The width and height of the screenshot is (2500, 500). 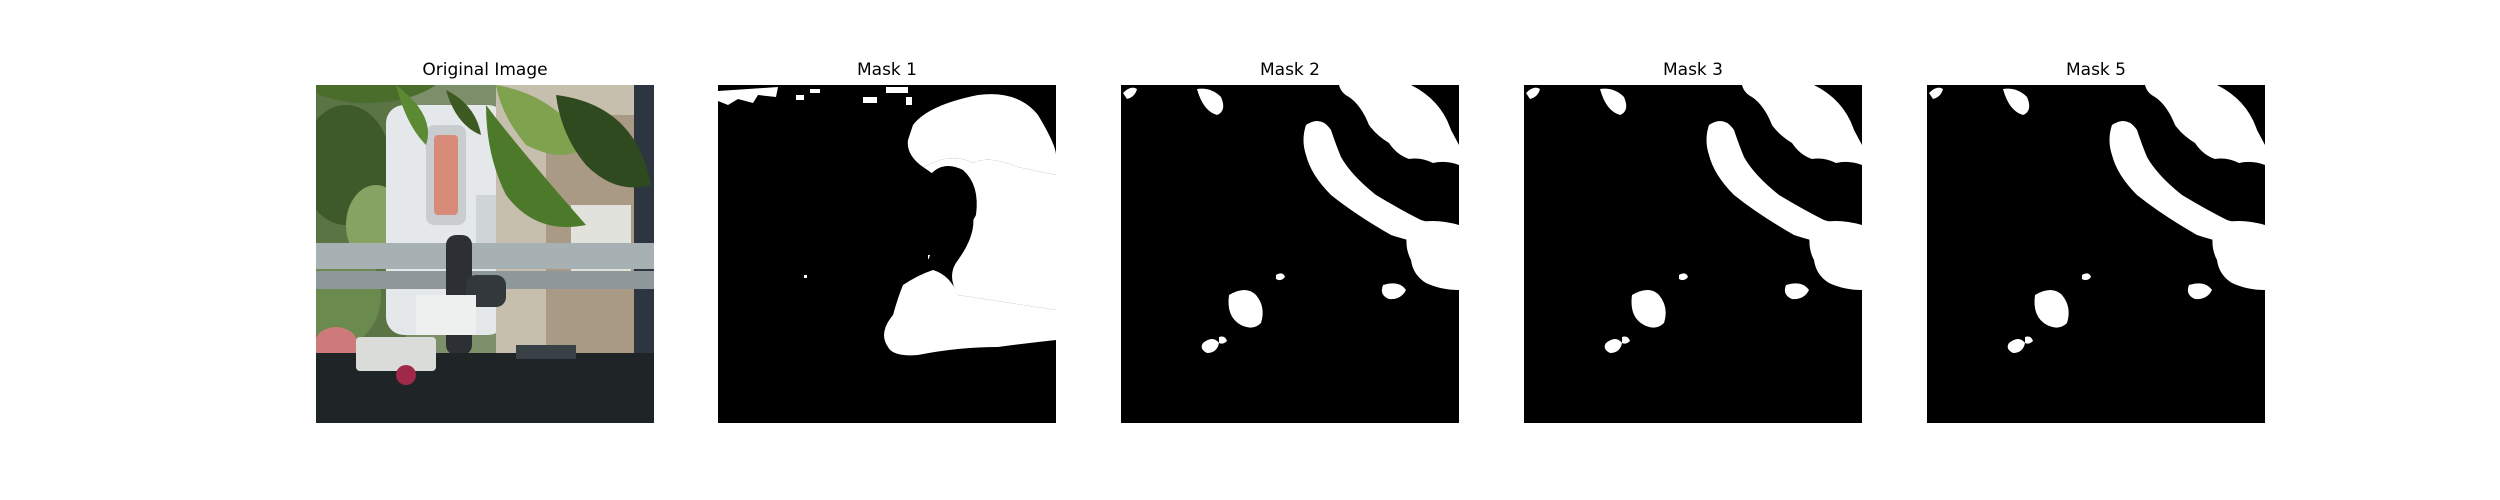 What do you see at coordinates (886, 70) in the screenshot?
I see `panel-title: Mask 1` at bounding box center [886, 70].